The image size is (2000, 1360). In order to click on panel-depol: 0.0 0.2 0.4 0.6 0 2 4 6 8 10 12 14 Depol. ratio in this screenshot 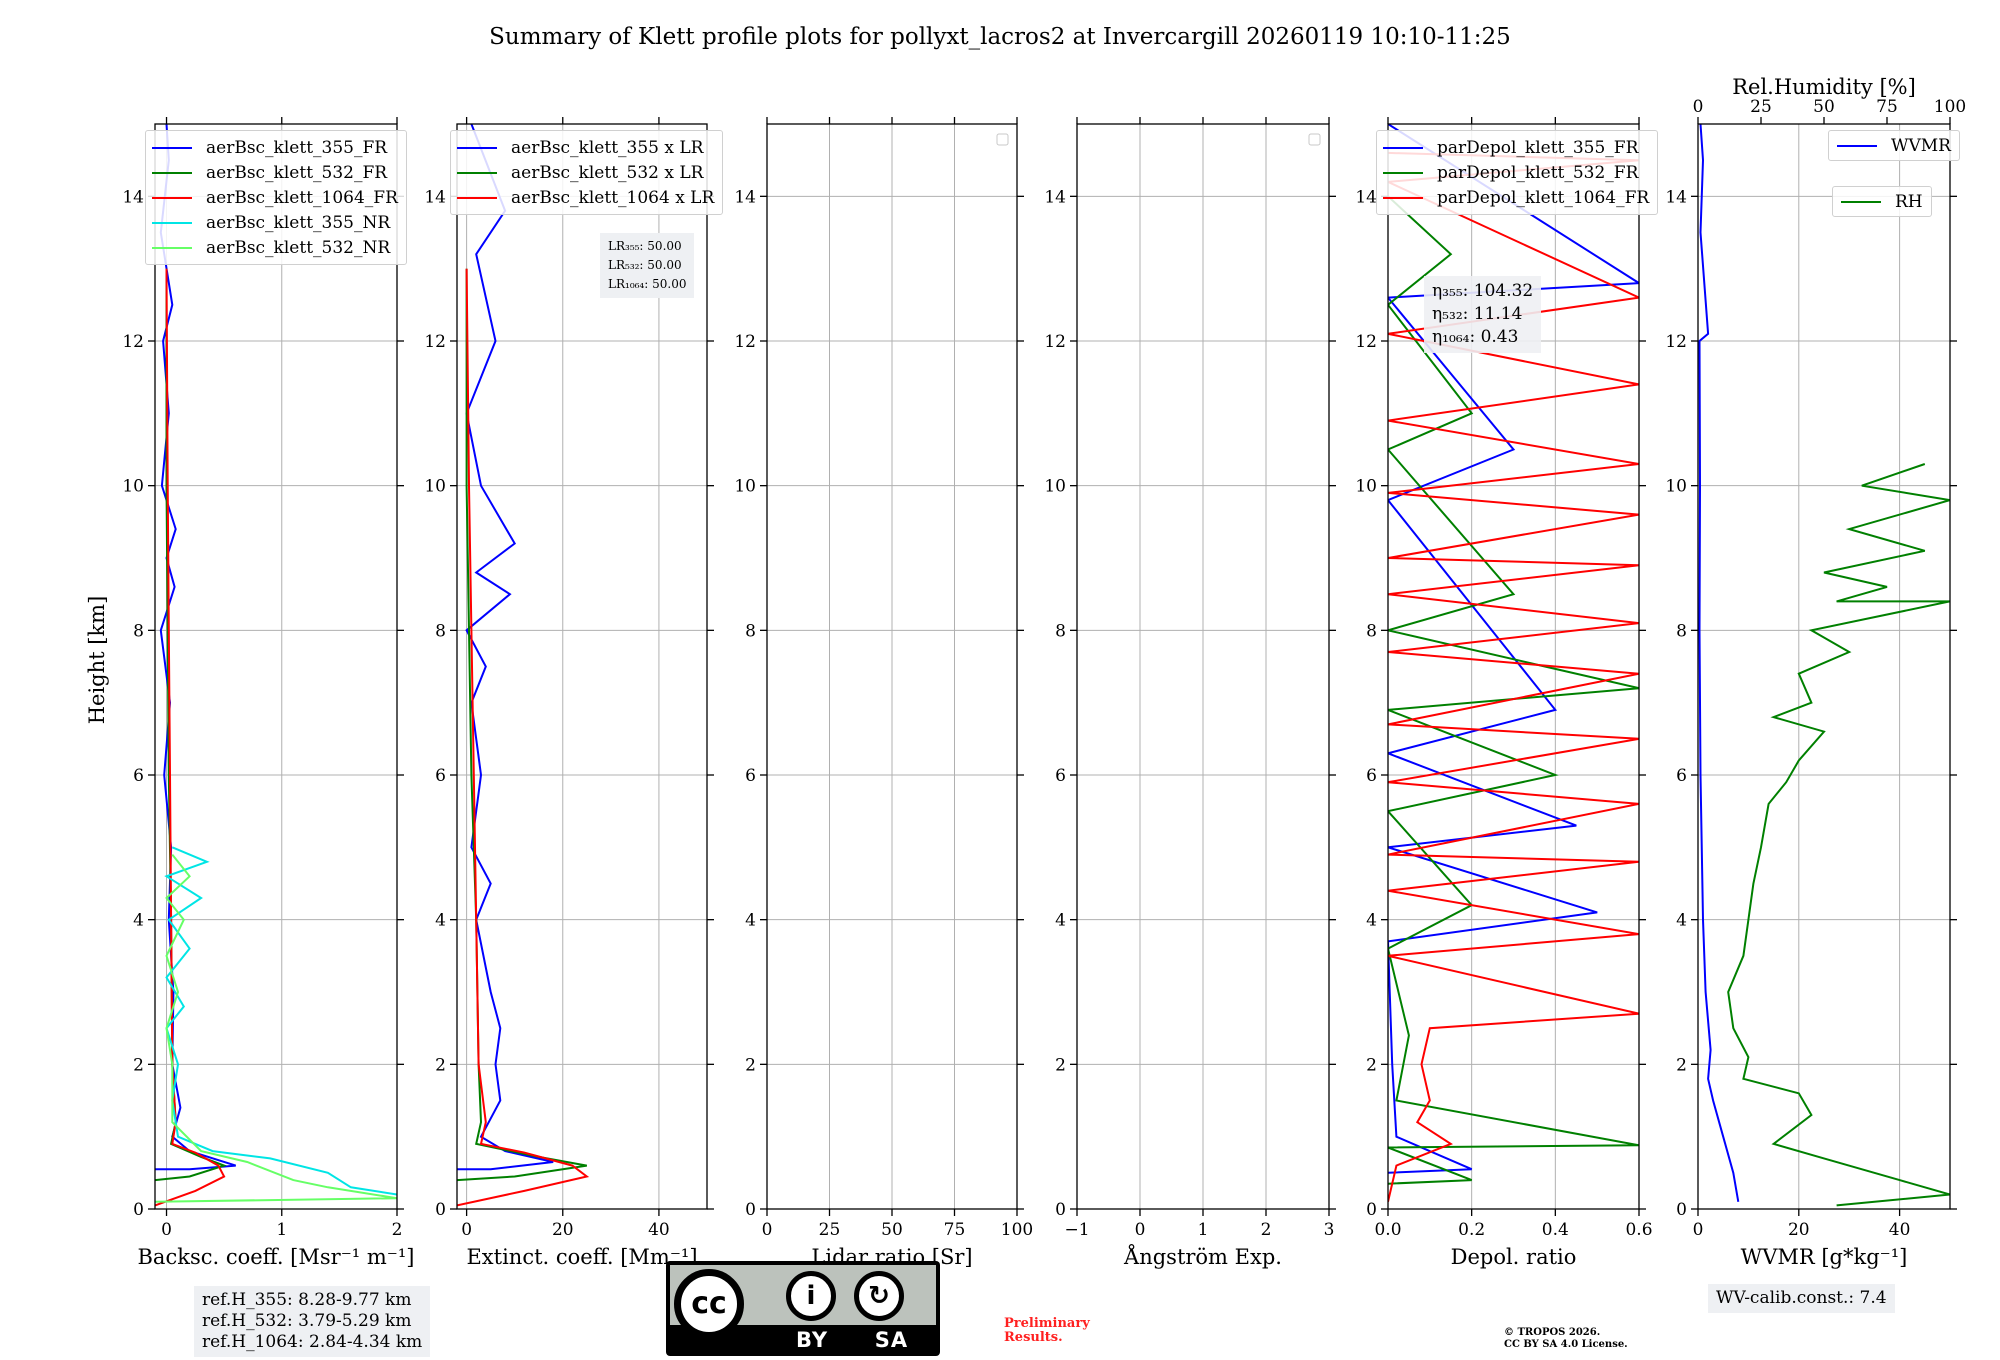, I will do `click(1504, 693)`.